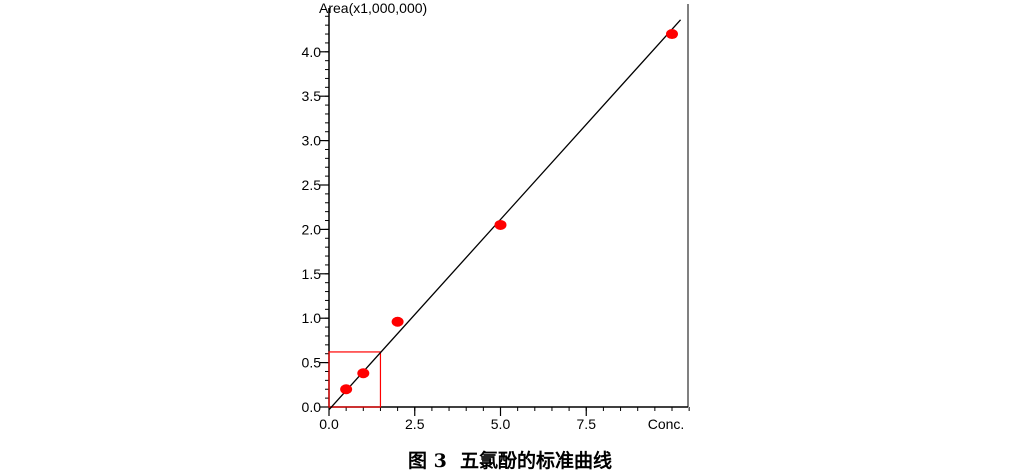 The height and width of the screenshot is (475, 1020). Describe the element at coordinates (312, 407) in the screenshot. I see `y-tick-label: 0.0` at that location.